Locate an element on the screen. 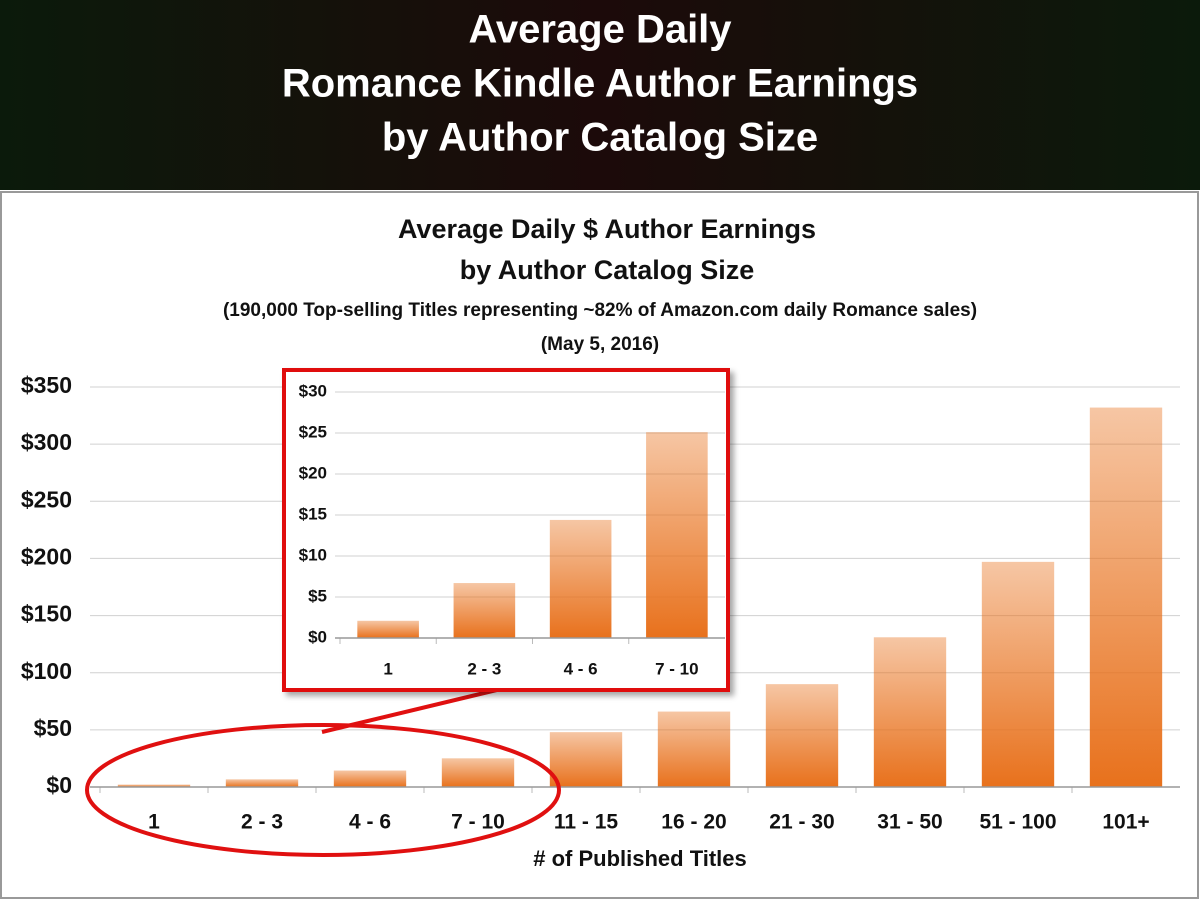 The height and width of the screenshot is (900, 1200). banner-title: Romance Kindle Author Earnings is located at coordinates (600, 84).